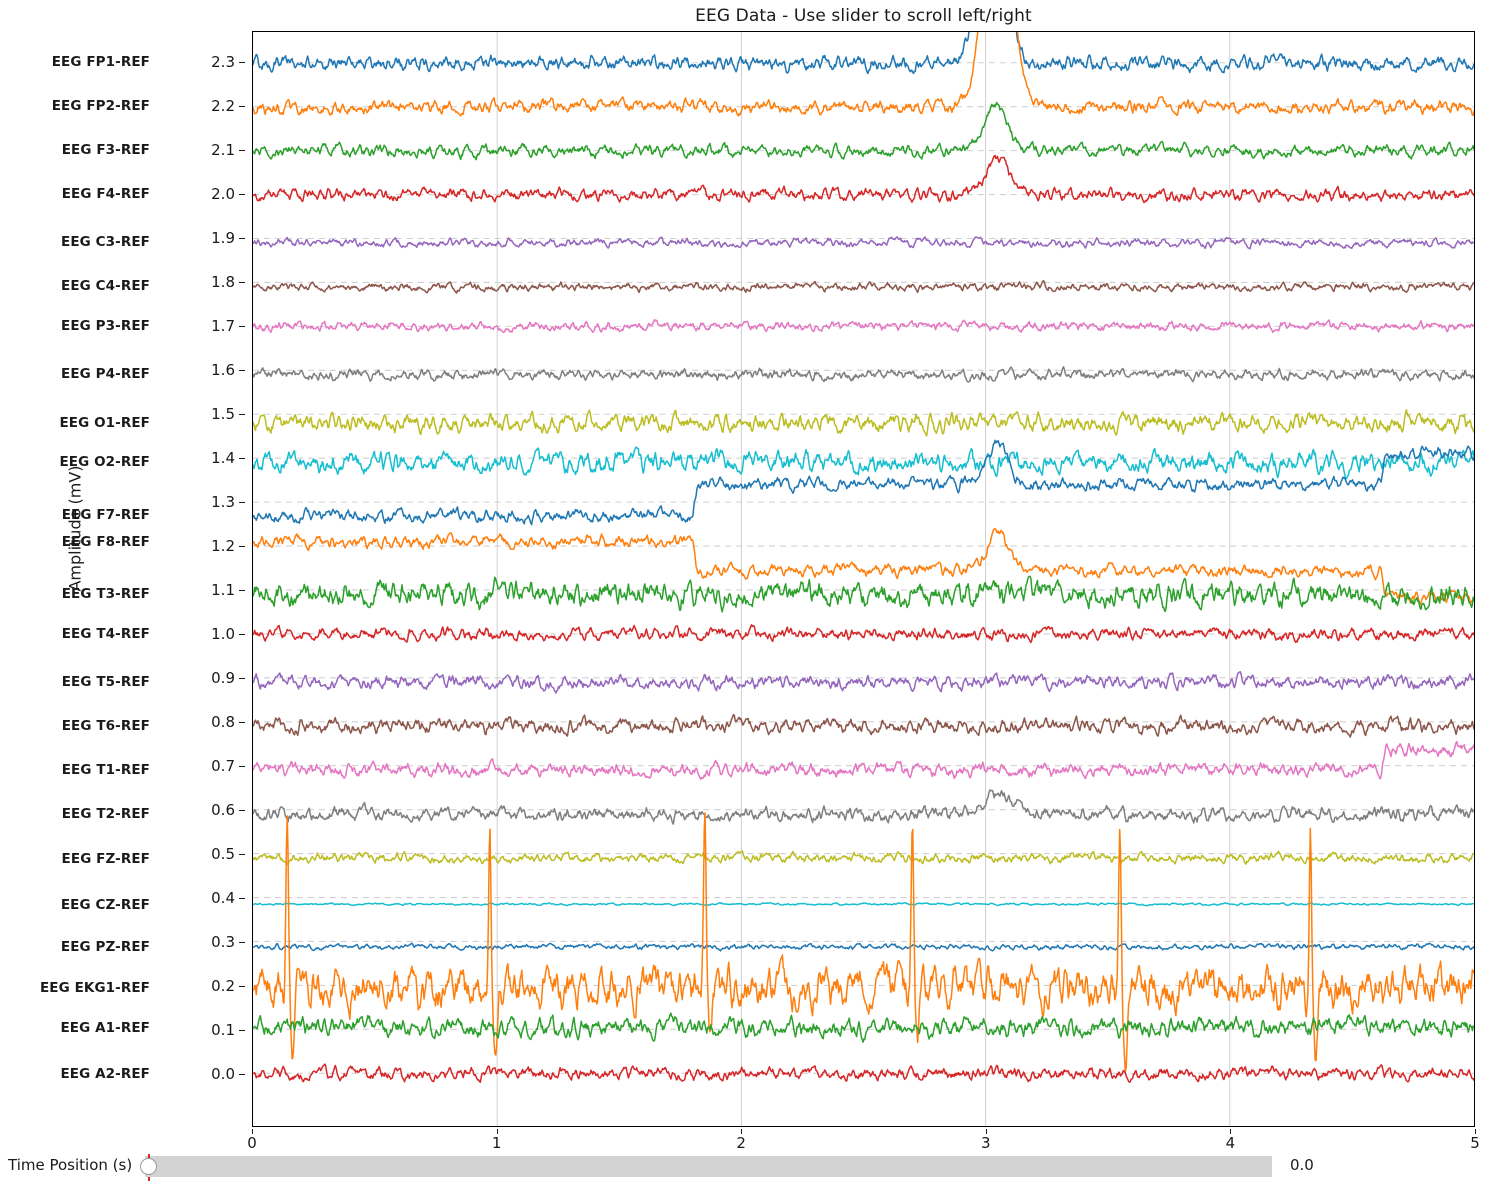 The height and width of the screenshot is (1192, 1492). I want to click on channel-label: EEG CZ-REF, so click(105, 904).